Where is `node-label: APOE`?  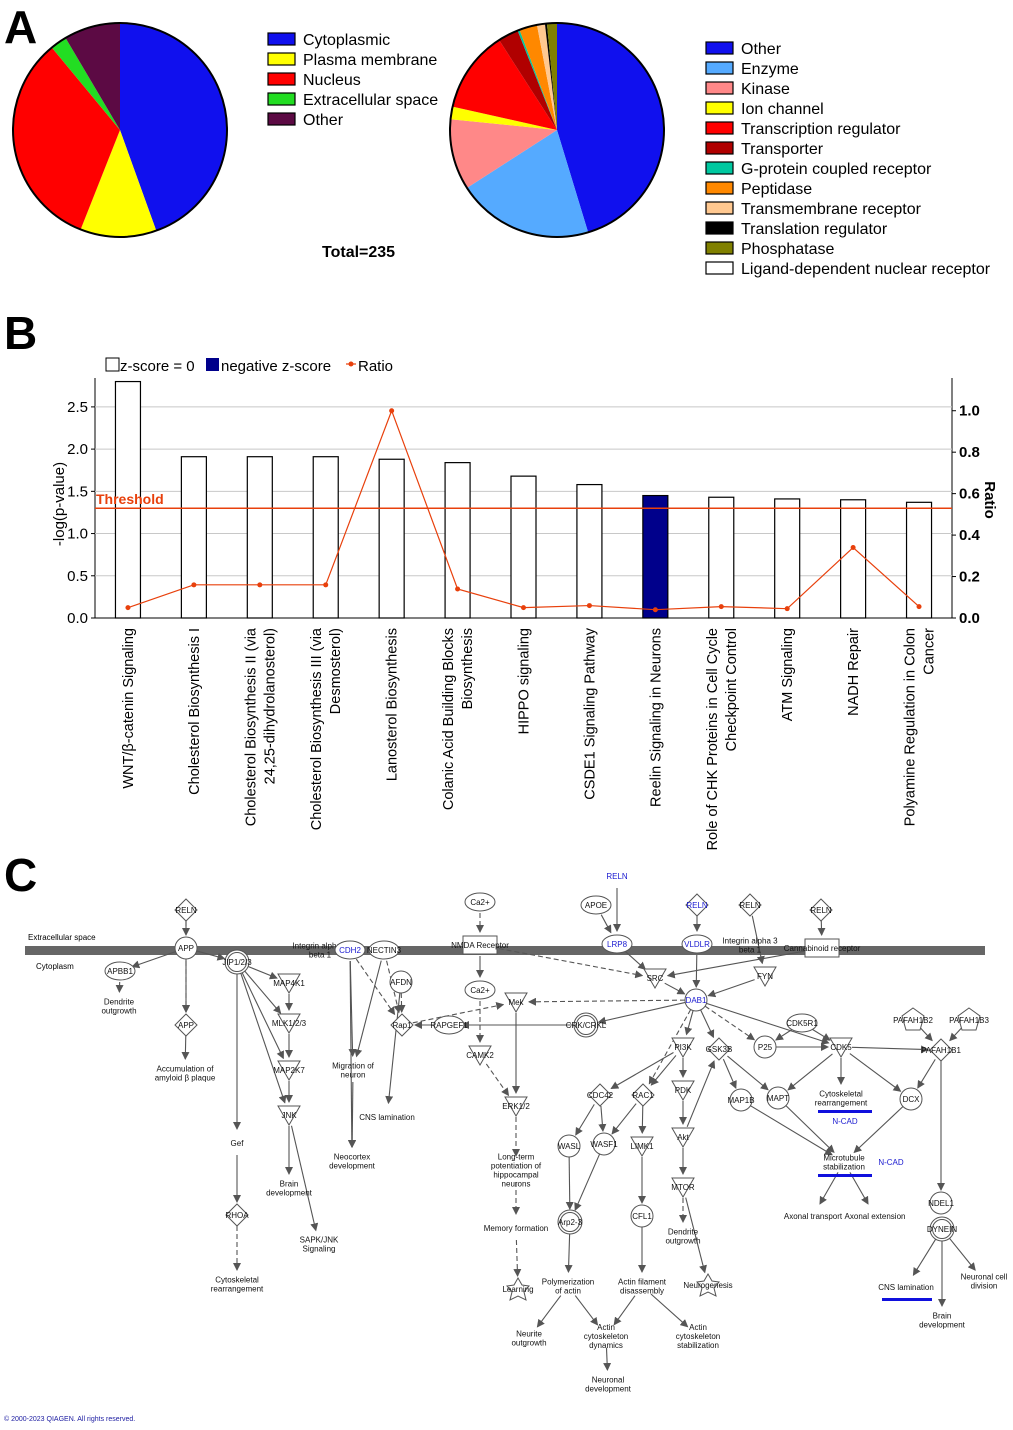
node-label: APOE is located at coordinates (596, 905).